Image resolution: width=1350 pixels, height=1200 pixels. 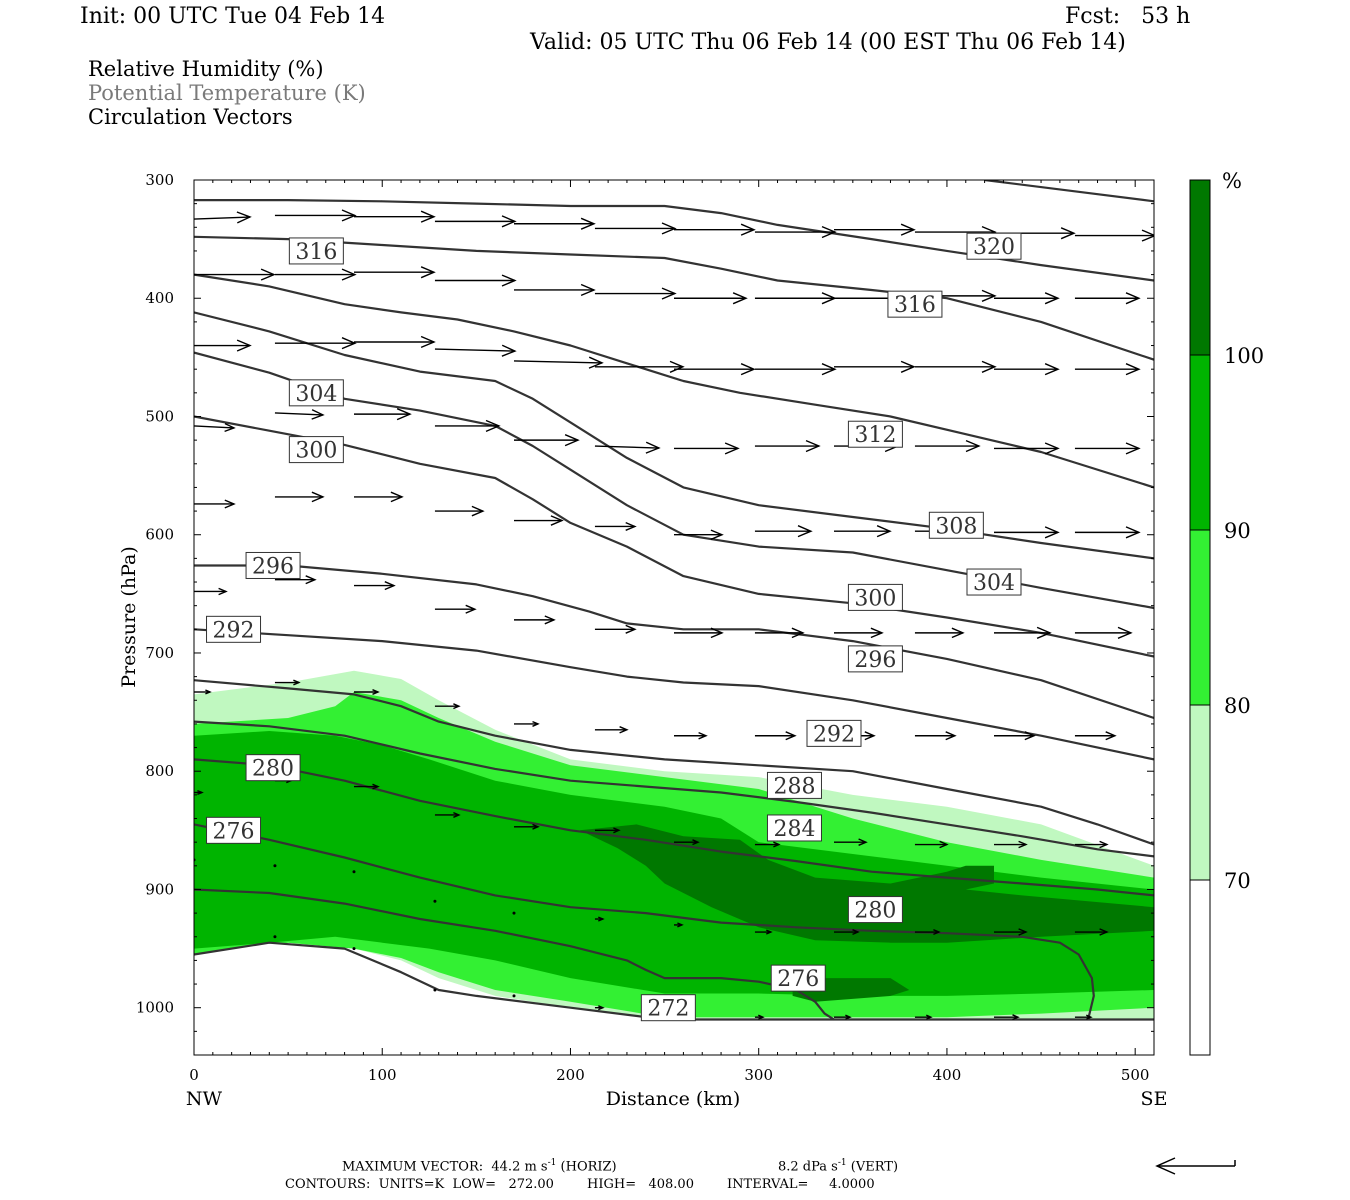 I want to click on vector-shaft, so click(x=214, y=427).